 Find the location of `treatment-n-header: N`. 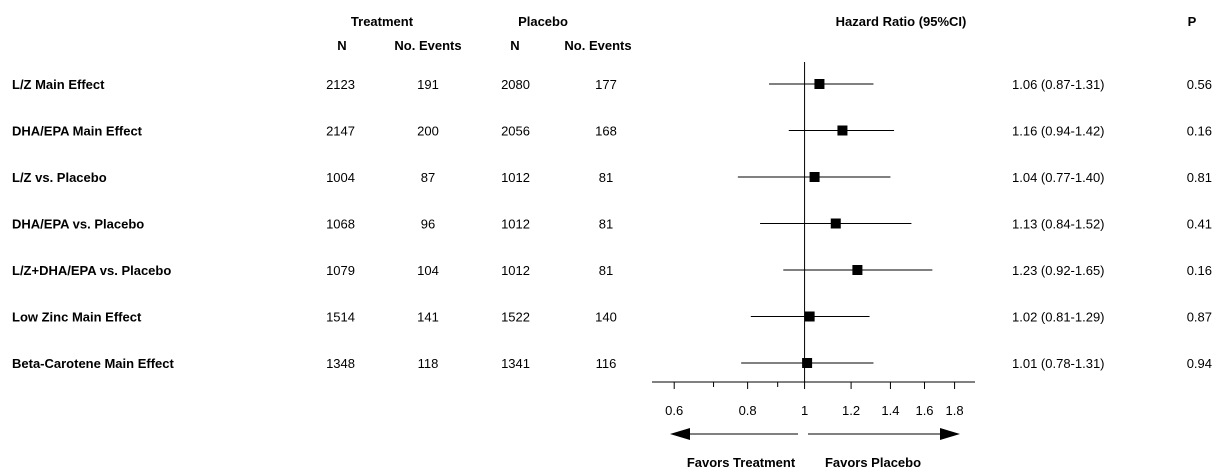

treatment-n-header: N is located at coordinates (341, 45).